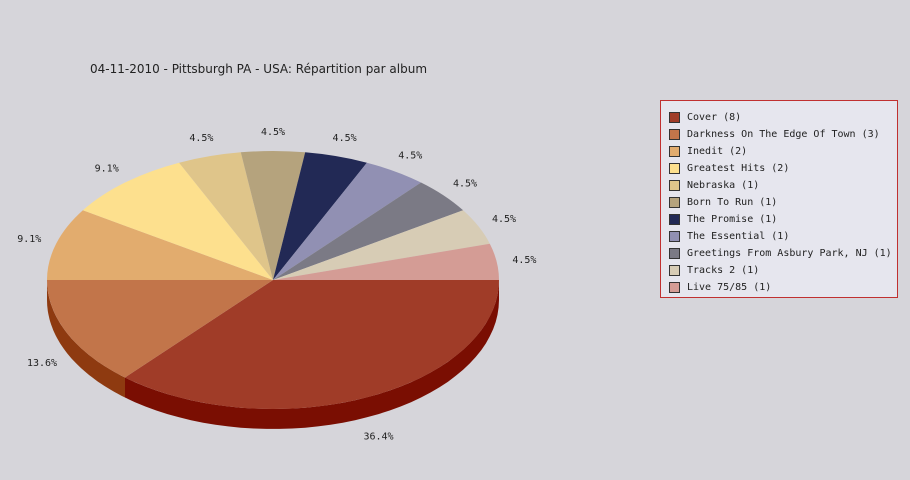 Image resolution: width=910 pixels, height=480 pixels. I want to click on legend-item: Nebraska (1), so click(783, 185).